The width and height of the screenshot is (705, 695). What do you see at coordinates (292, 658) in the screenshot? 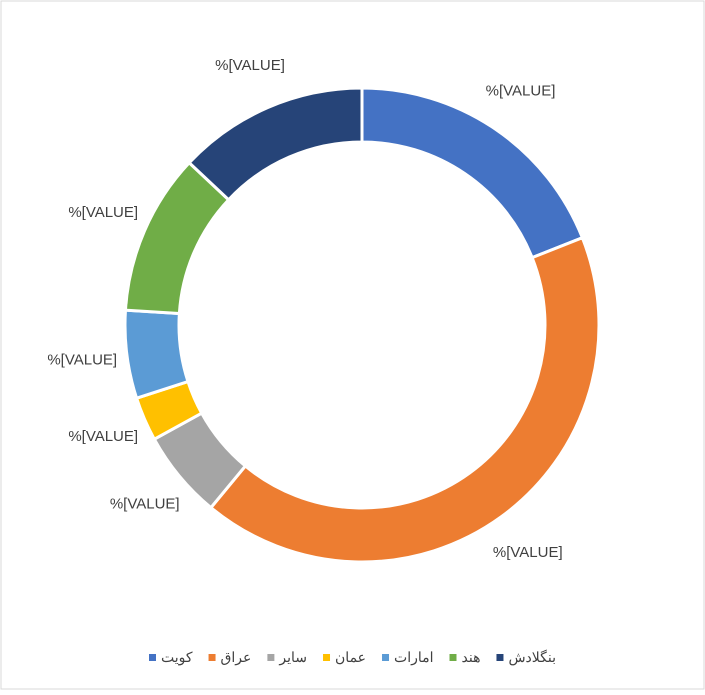
I see `legend-label: سایر` at bounding box center [292, 658].